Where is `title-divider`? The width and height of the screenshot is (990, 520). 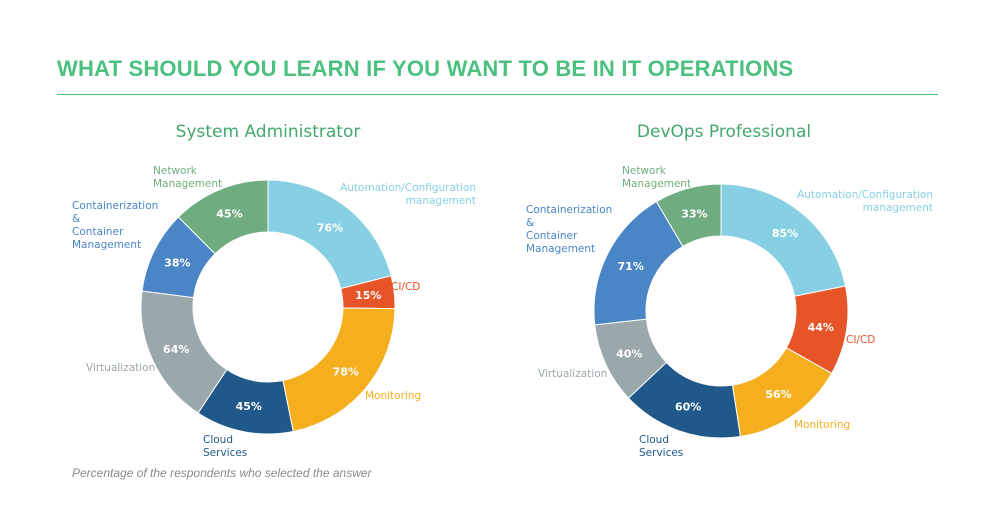 title-divider is located at coordinates (497, 94).